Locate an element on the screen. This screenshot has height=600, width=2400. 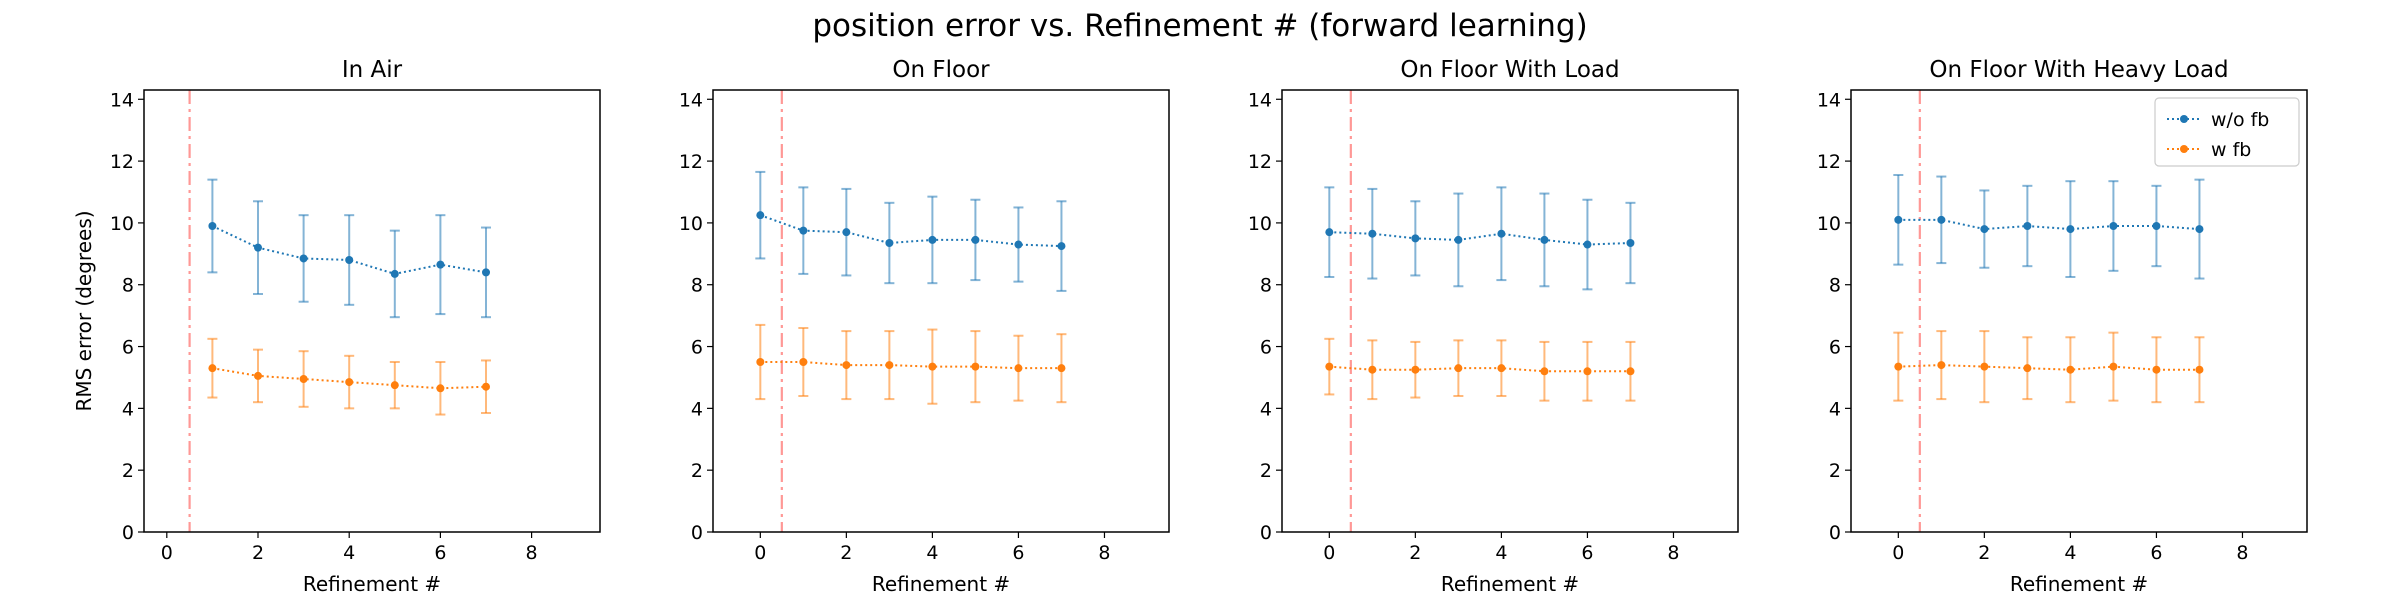
subplot-title: On Floor is located at coordinates (941, 70).